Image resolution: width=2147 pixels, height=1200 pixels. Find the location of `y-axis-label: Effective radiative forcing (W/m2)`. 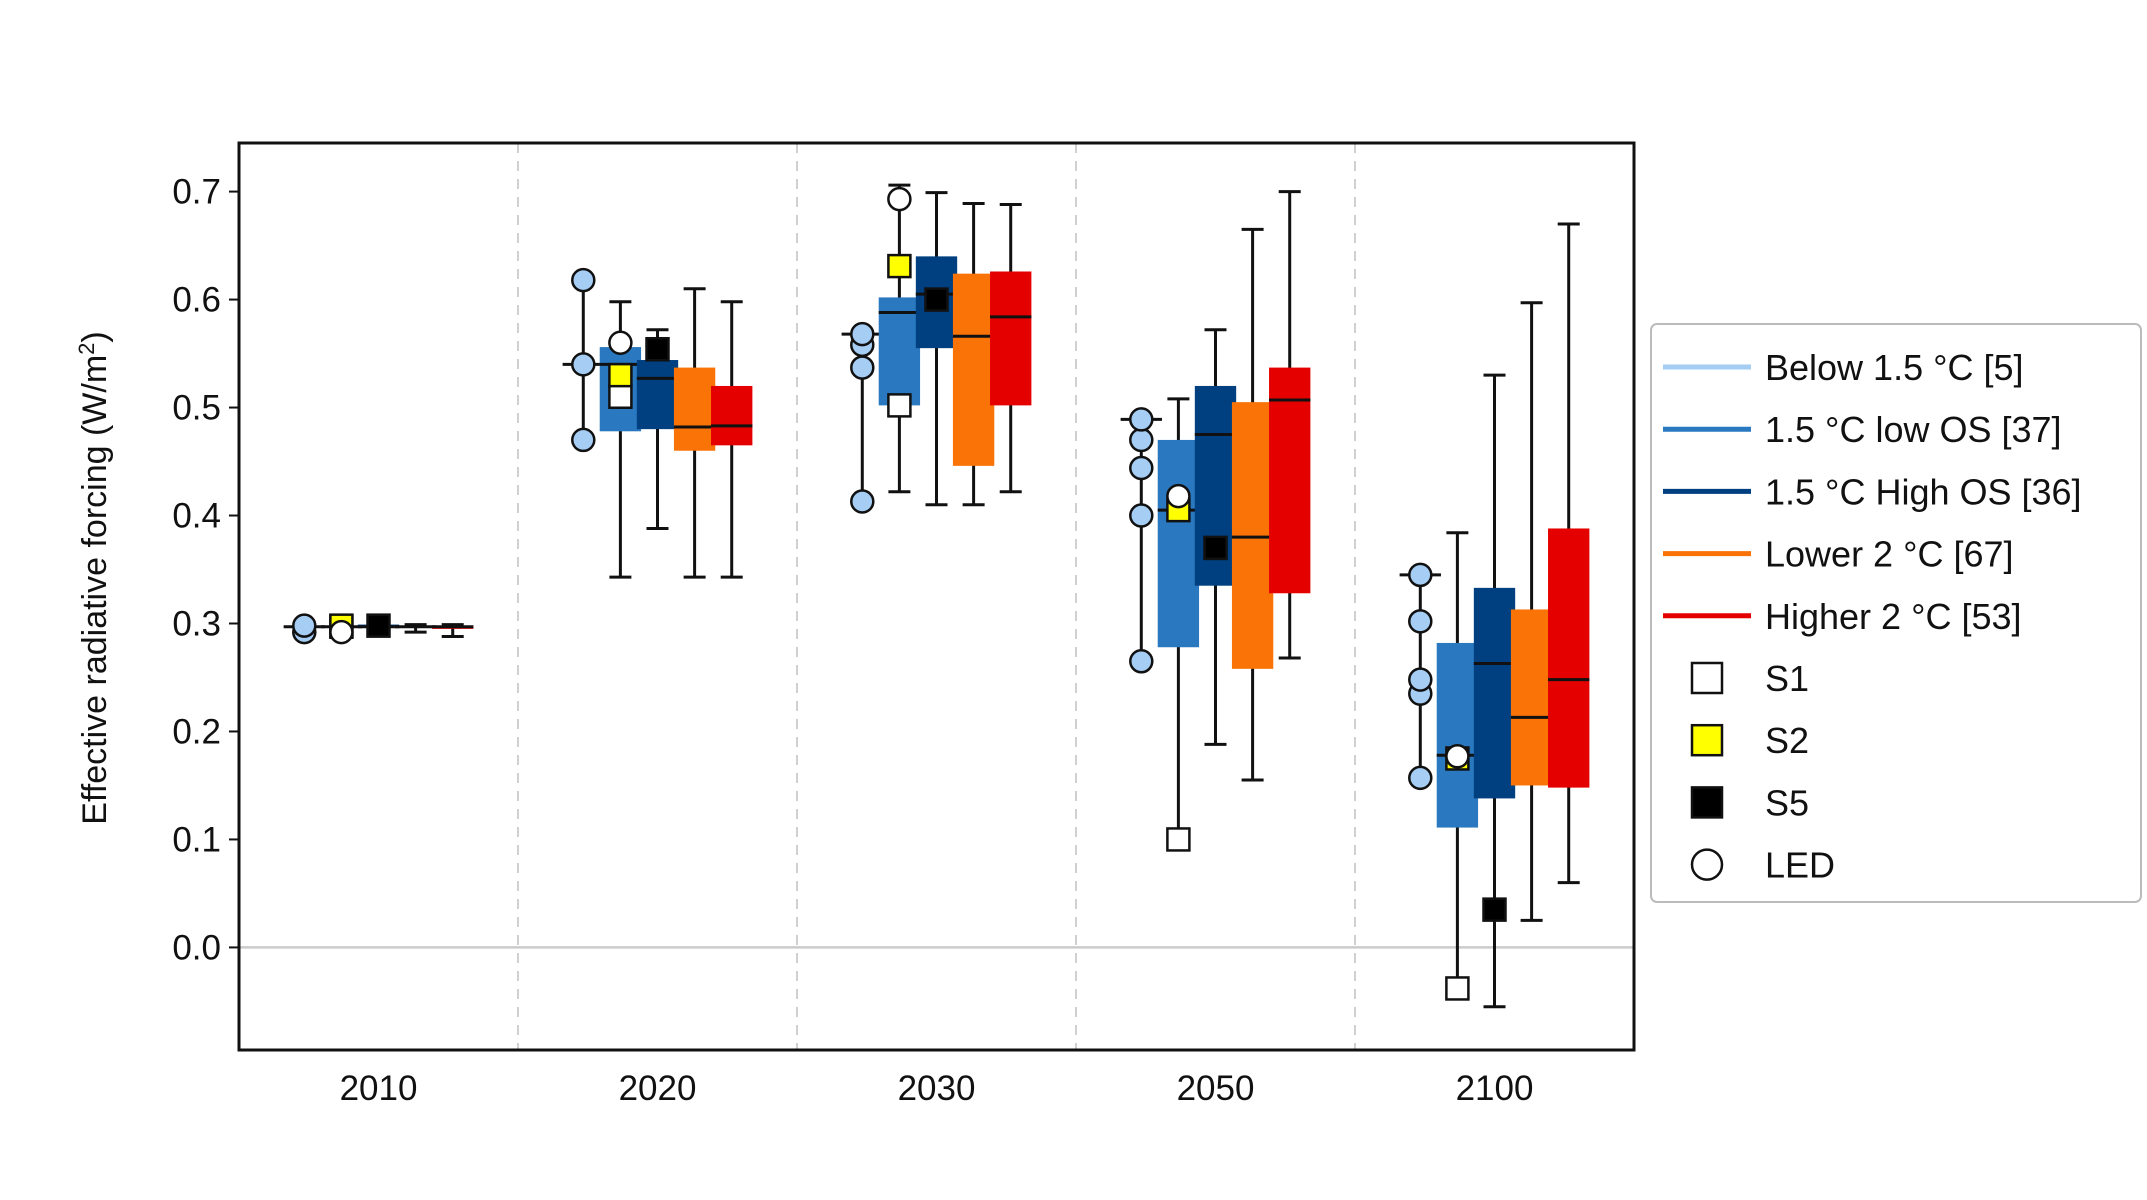

y-axis-label: Effective radiative forcing (W/m2) is located at coordinates (94, 577).